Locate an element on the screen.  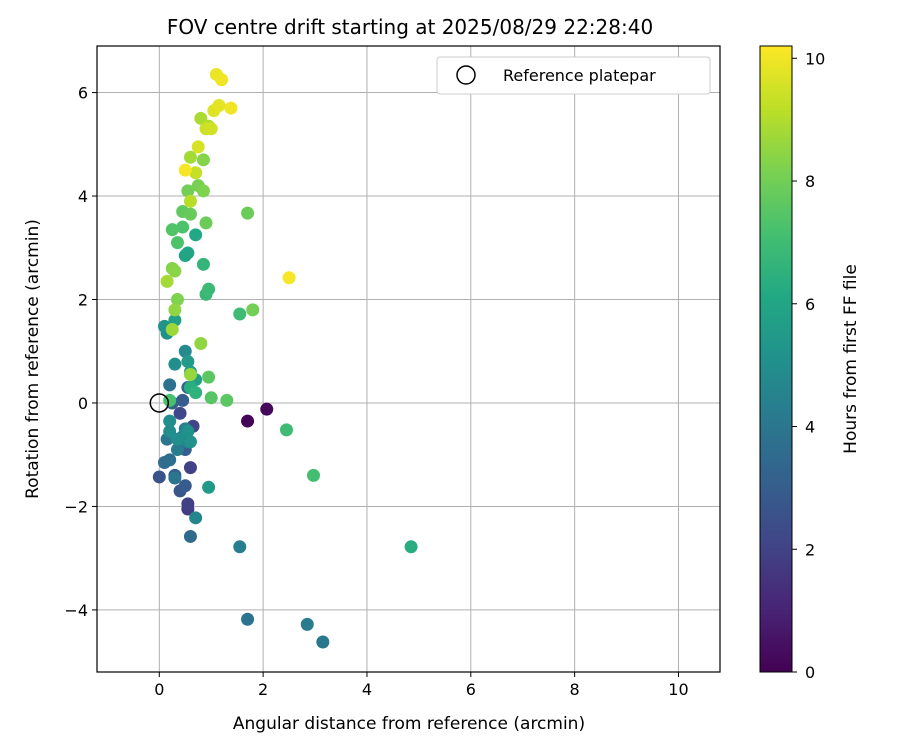
colorbar-tick-label: 4 is located at coordinates (810, 427).